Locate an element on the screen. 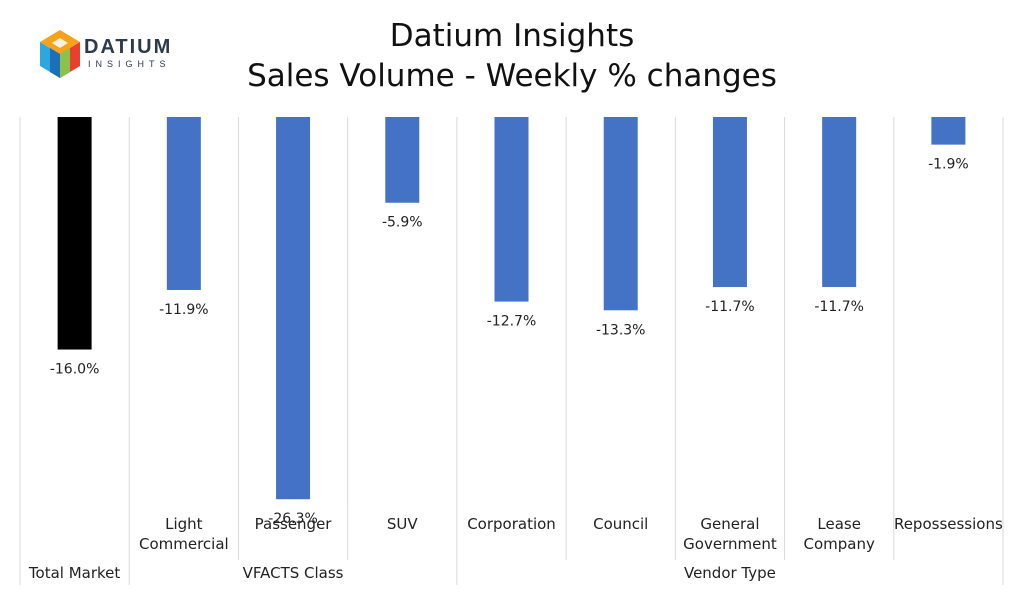  logo-subtext: INSIGHTS is located at coordinates (129, 64).